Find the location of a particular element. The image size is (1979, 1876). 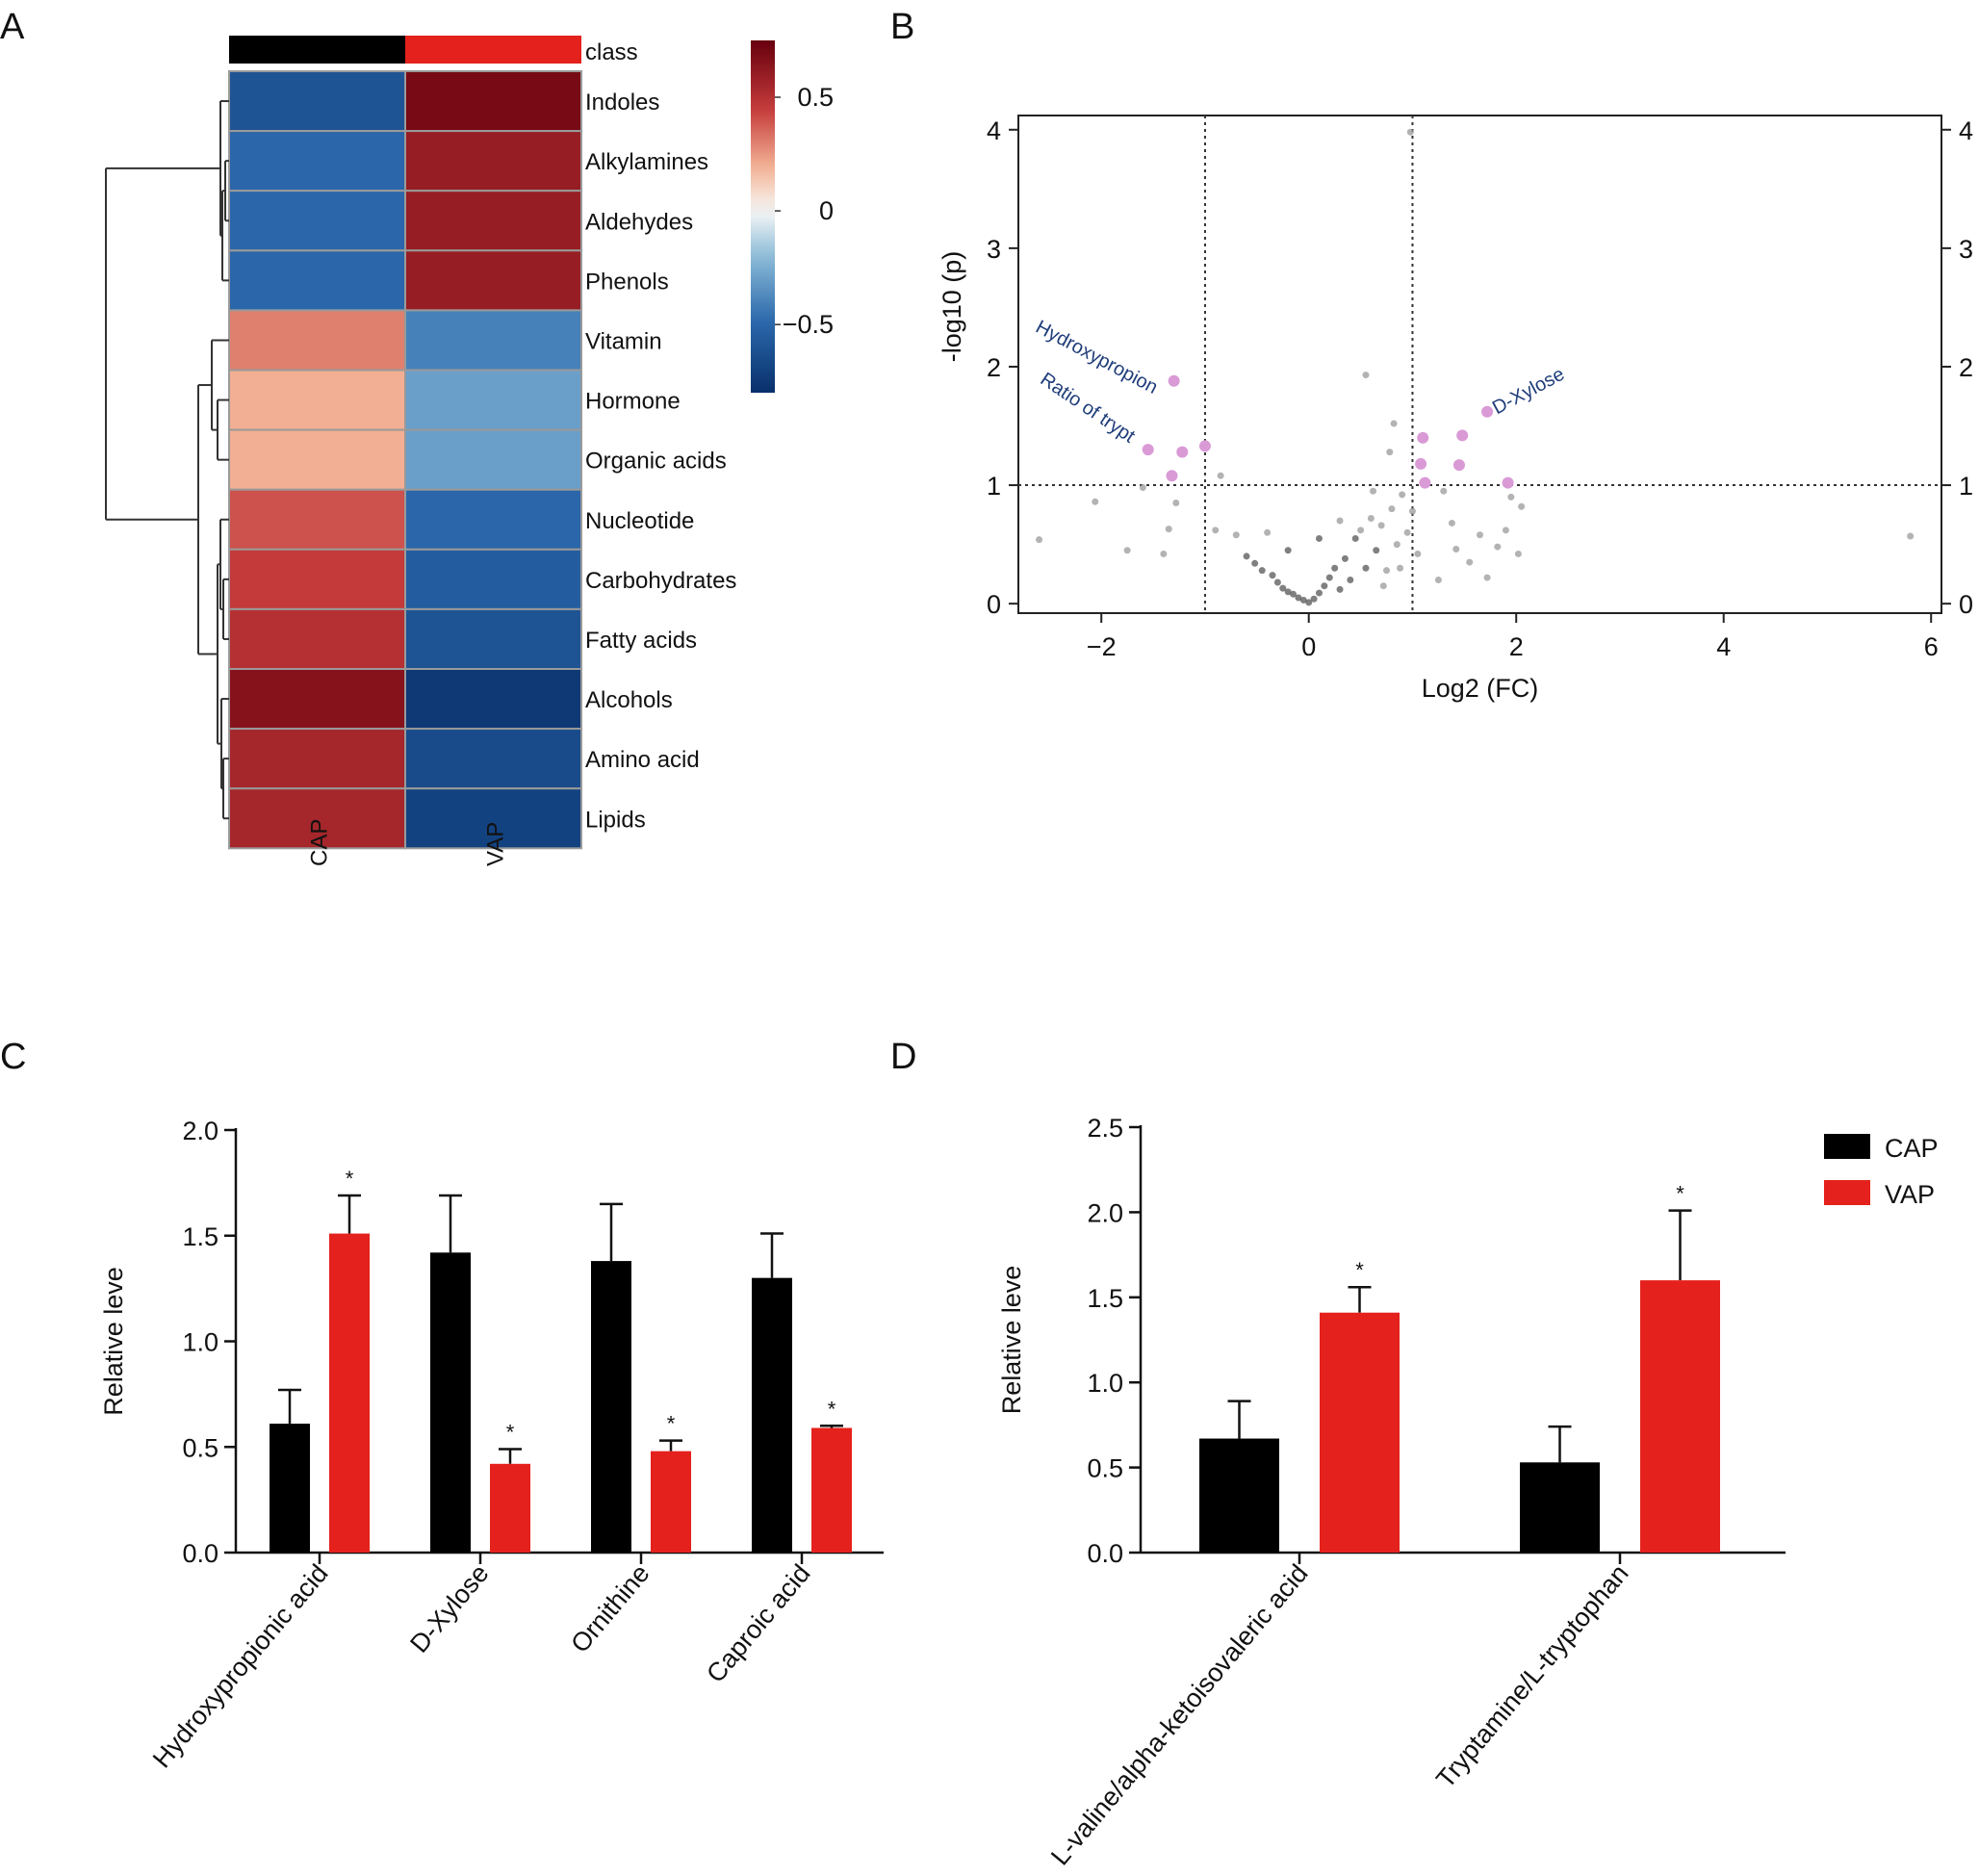

class-bar-vap is located at coordinates (493, 50).